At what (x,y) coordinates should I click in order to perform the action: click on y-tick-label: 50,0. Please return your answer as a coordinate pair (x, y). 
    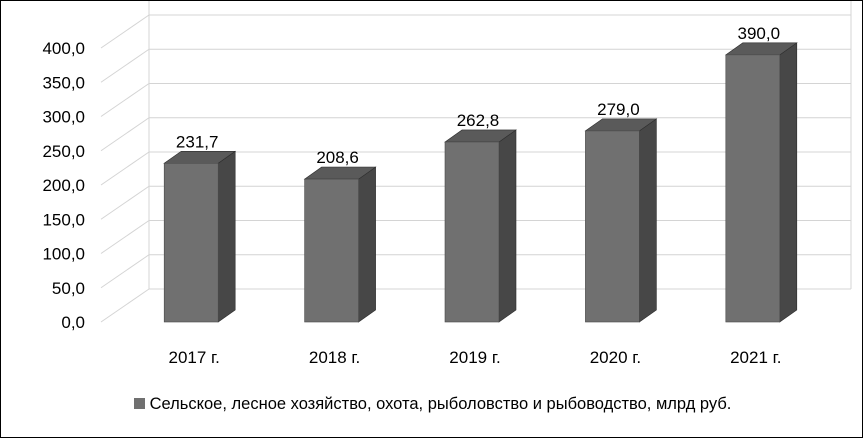
    Looking at the image, I should click on (68, 288).